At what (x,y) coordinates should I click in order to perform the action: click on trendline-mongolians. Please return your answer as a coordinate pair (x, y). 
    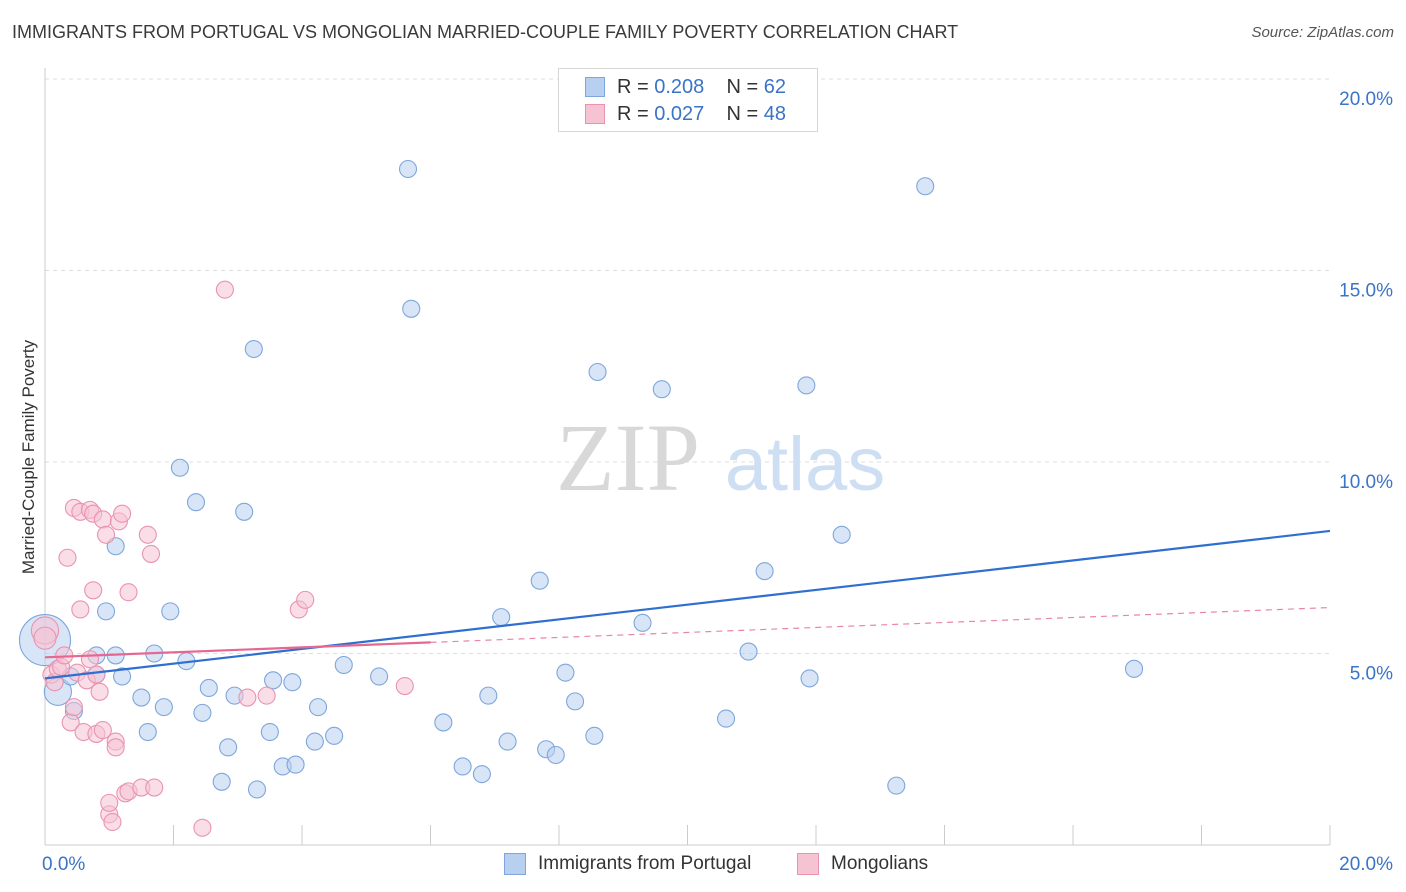
    Looking at the image, I should click on (237, 650).